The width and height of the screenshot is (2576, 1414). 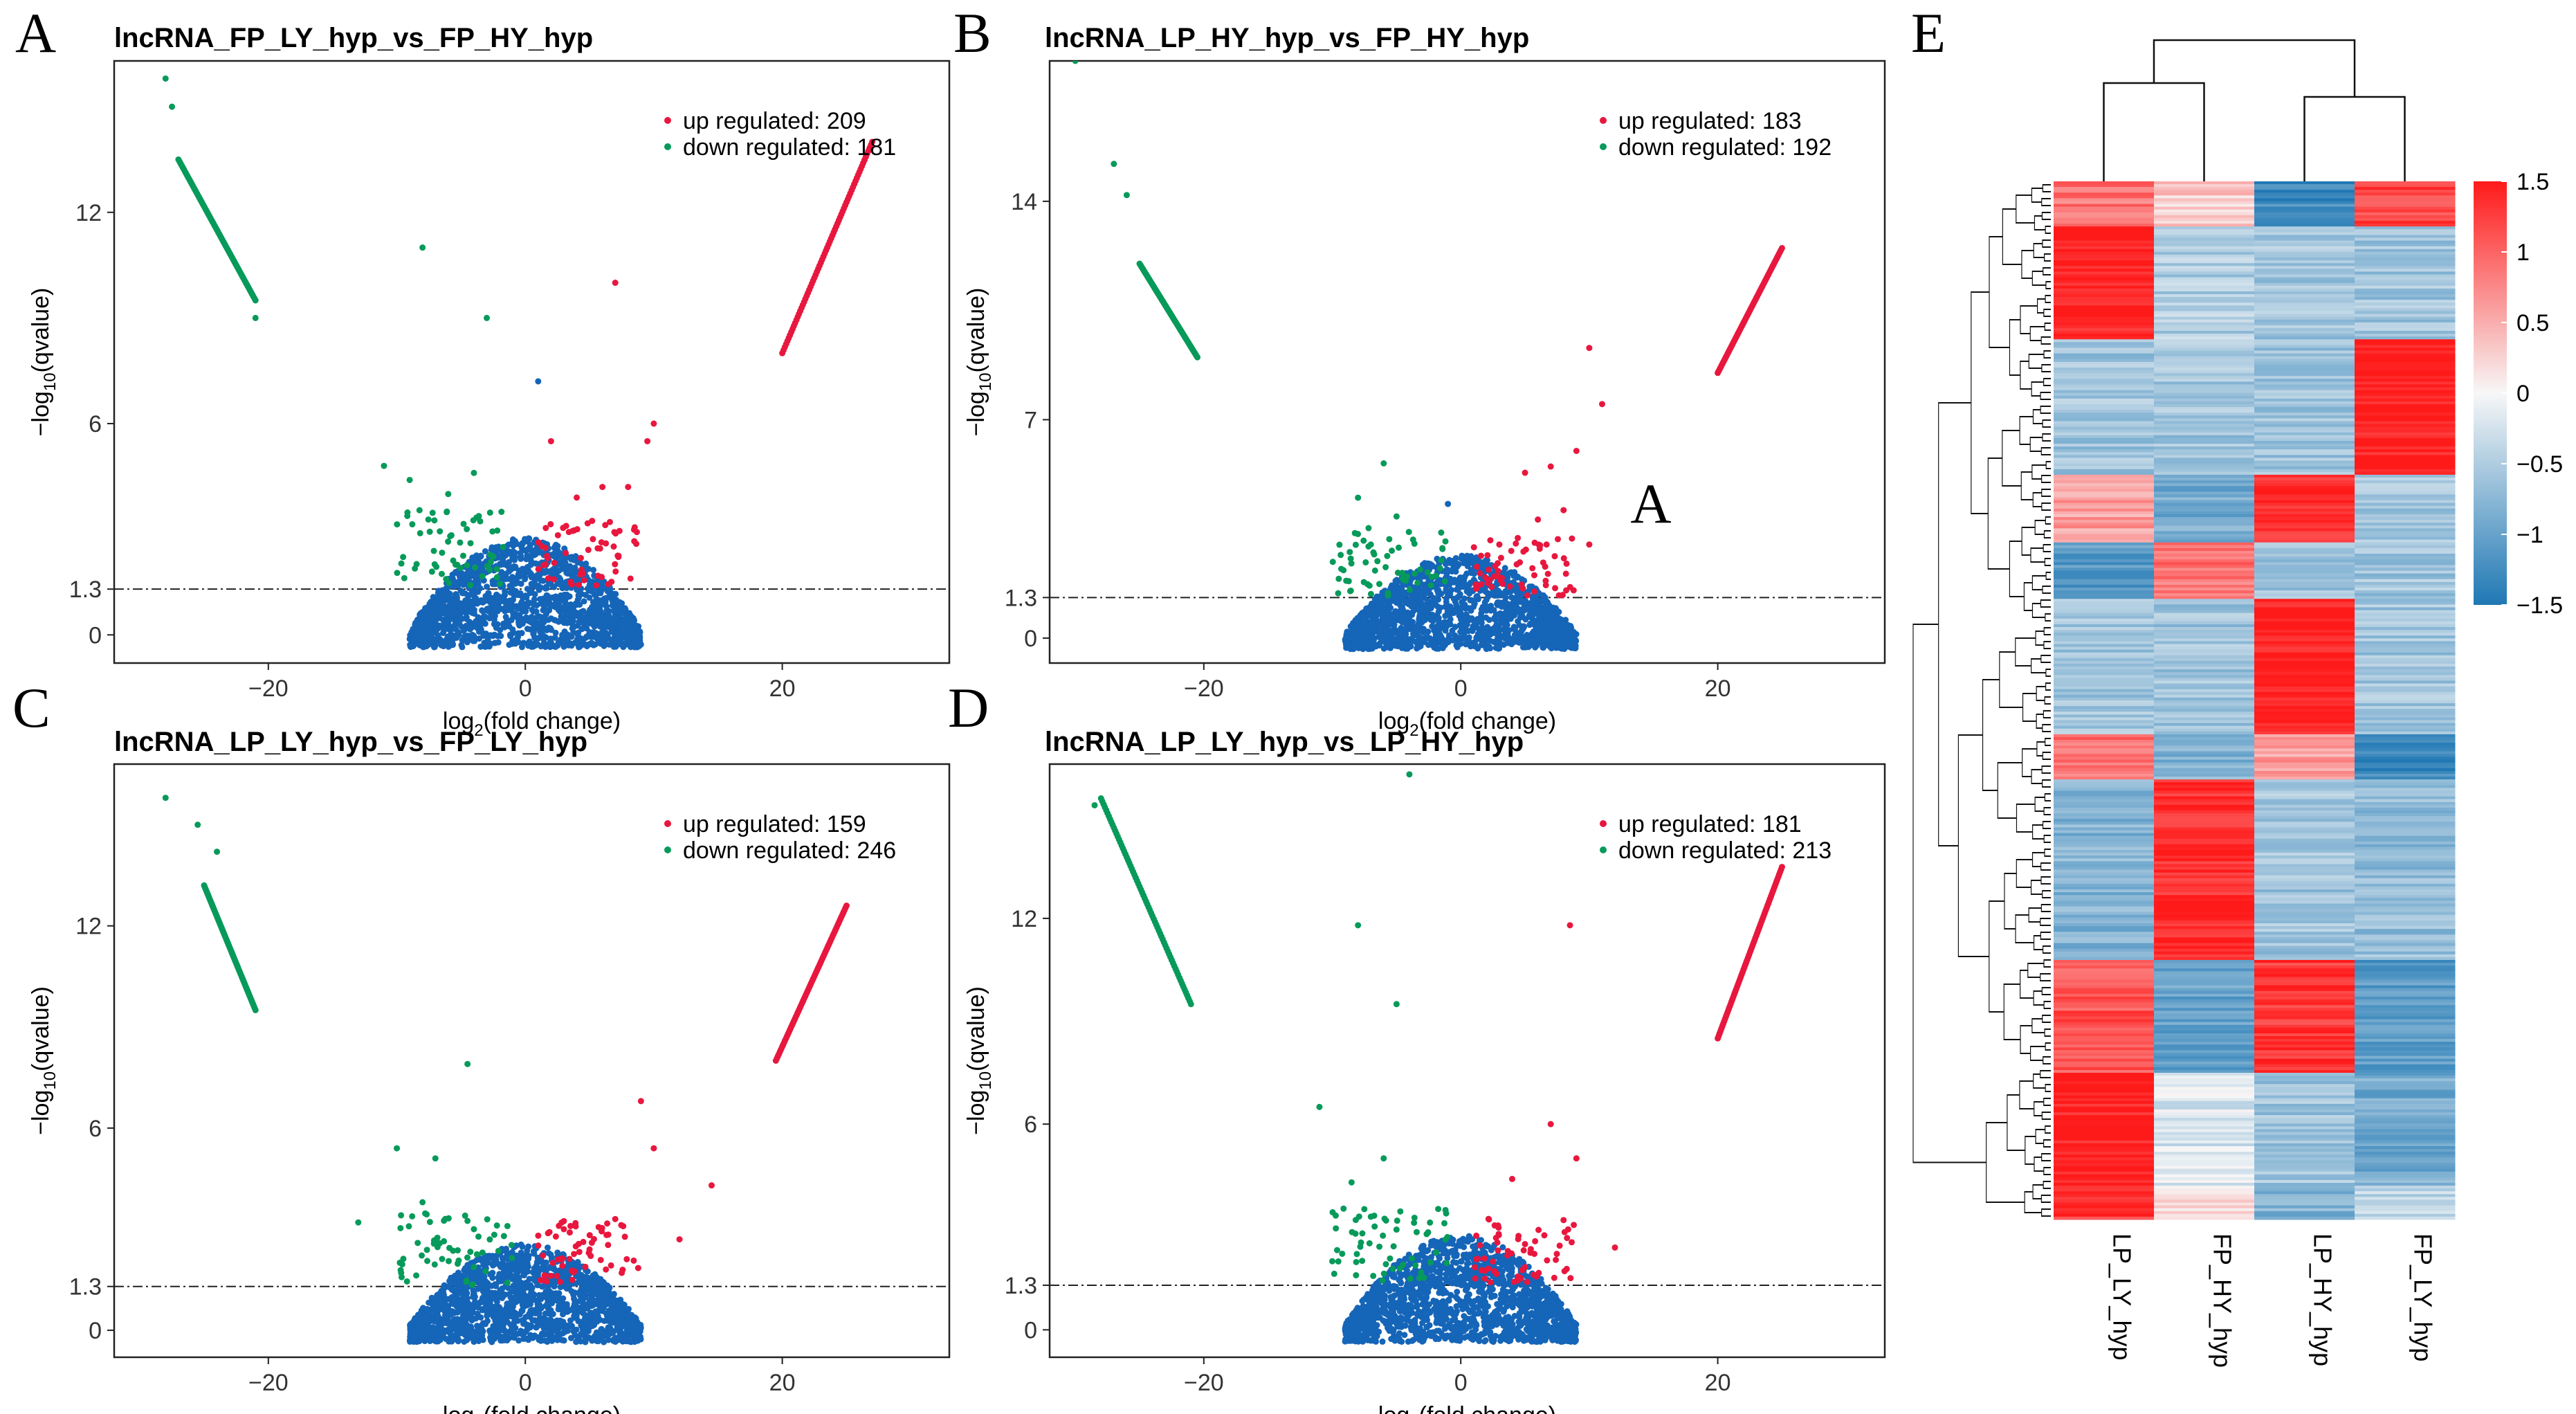 What do you see at coordinates (775, 121) in the screenshot?
I see `legend-up-label: up regulated: 209` at bounding box center [775, 121].